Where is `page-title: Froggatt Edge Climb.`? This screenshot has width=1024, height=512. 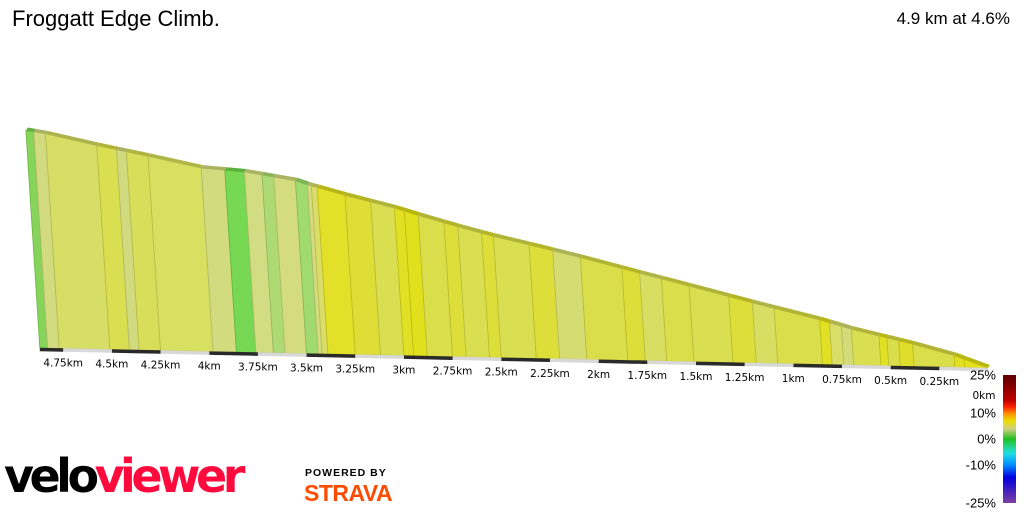
page-title: Froggatt Edge Climb. is located at coordinates (116, 18).